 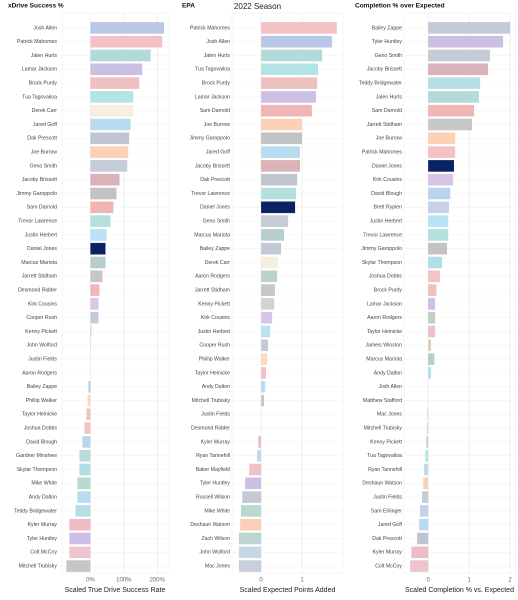 I want to click on category-label: Aaron Rodgers, so click(x=212, y=277).